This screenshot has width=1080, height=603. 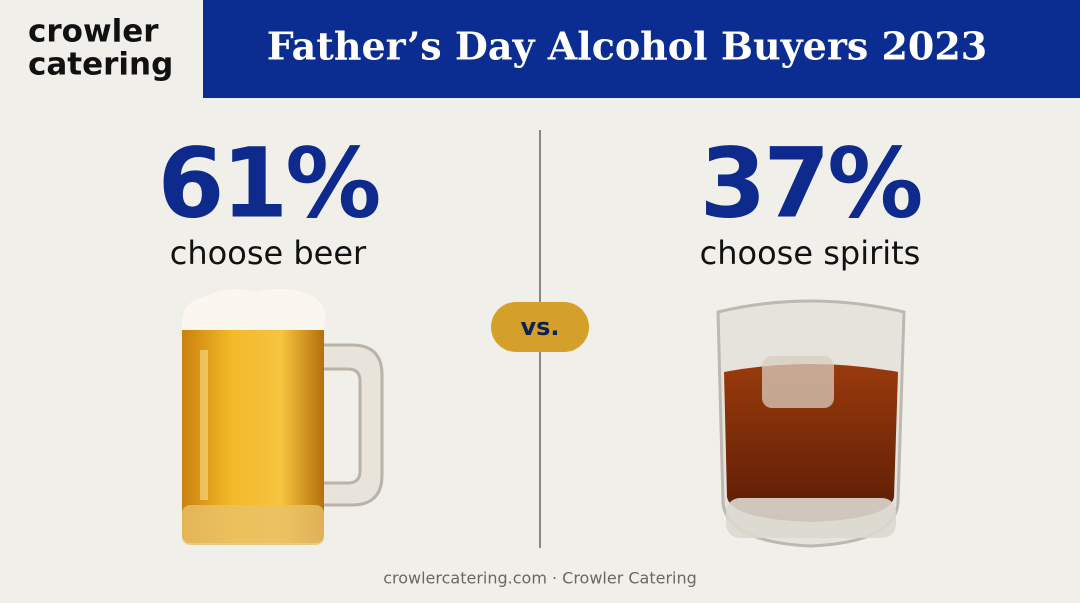 I want to click on logo-line: catering, so click(x=100, y=65).